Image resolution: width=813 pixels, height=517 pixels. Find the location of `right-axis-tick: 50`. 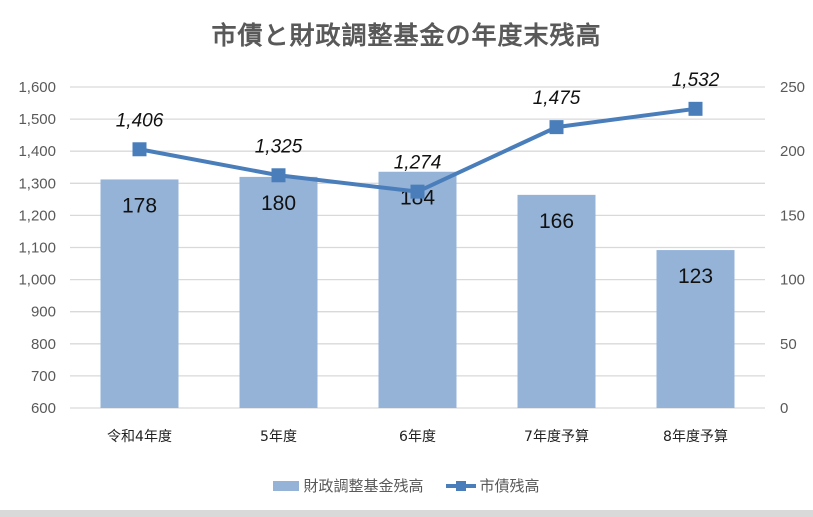

right-axis-tick: 50 is located at coordinates (788, 344).